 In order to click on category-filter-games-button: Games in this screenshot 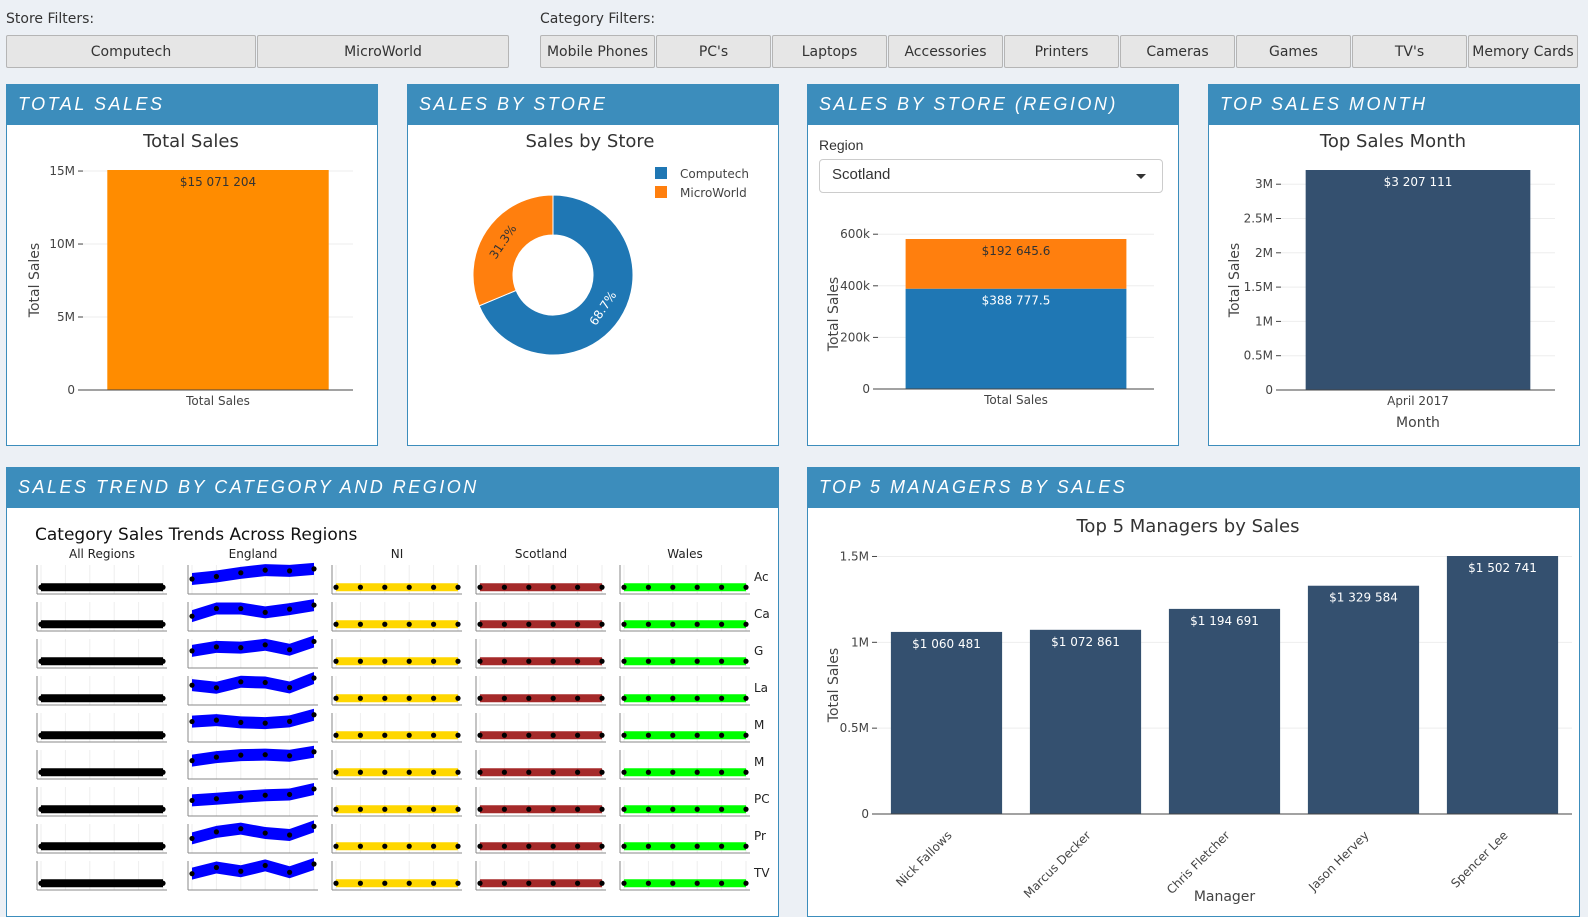, I will do `click(1293, 51)`.